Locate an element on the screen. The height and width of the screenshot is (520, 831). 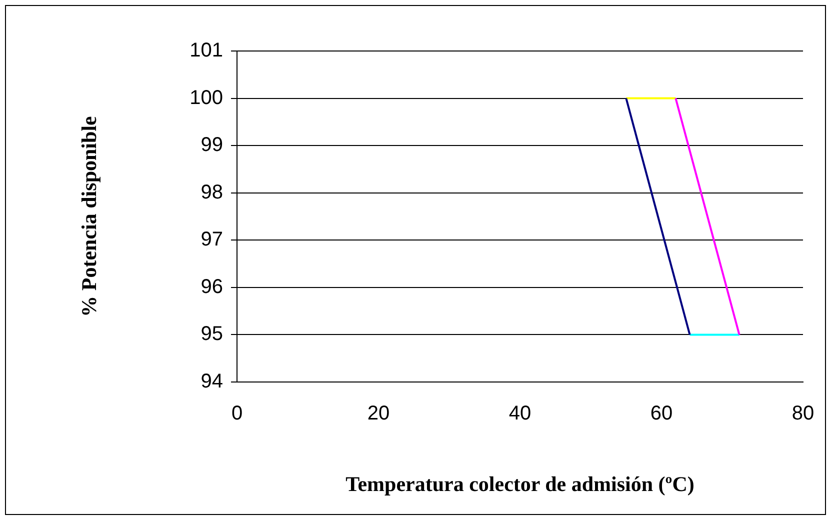
x-tick-label: 20 is located at coordinates (378, 413).